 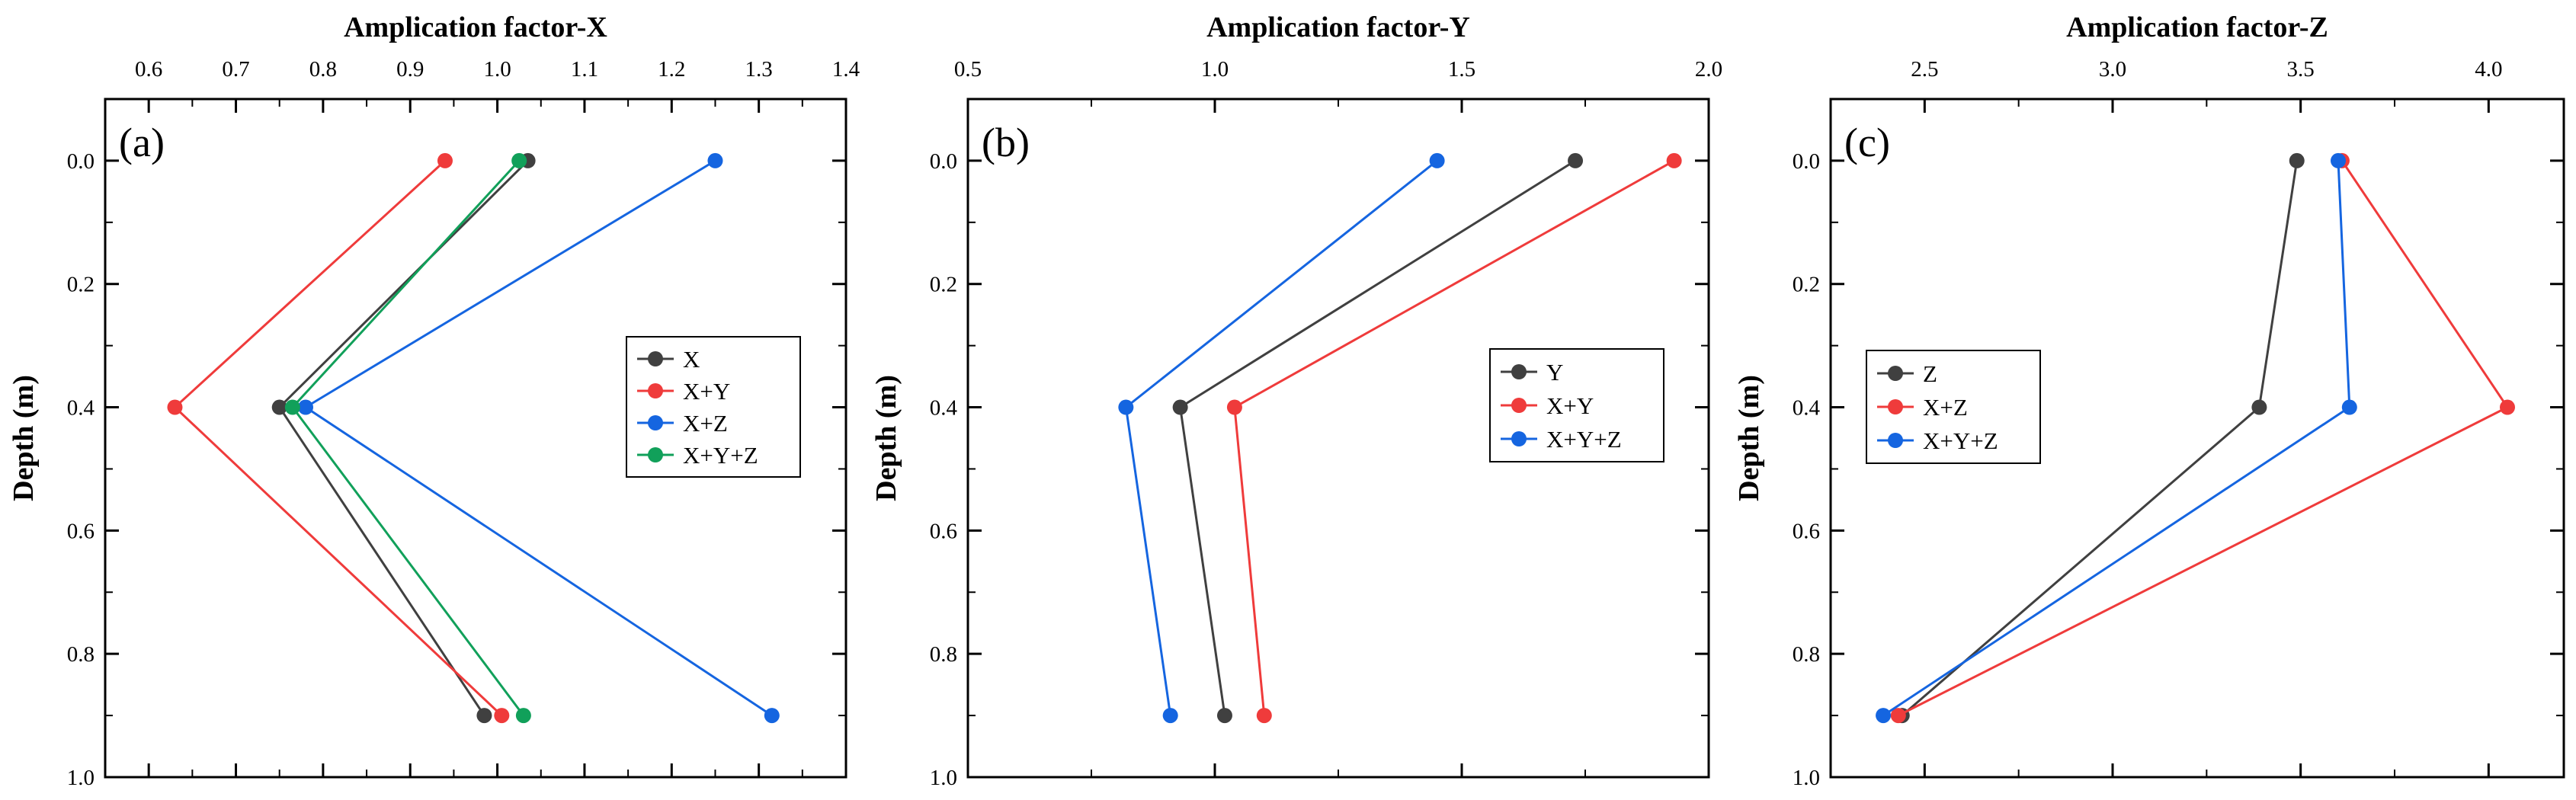 I want to click on x-axis-title: Amplication factor-Z, so click(x=2197, y=27).